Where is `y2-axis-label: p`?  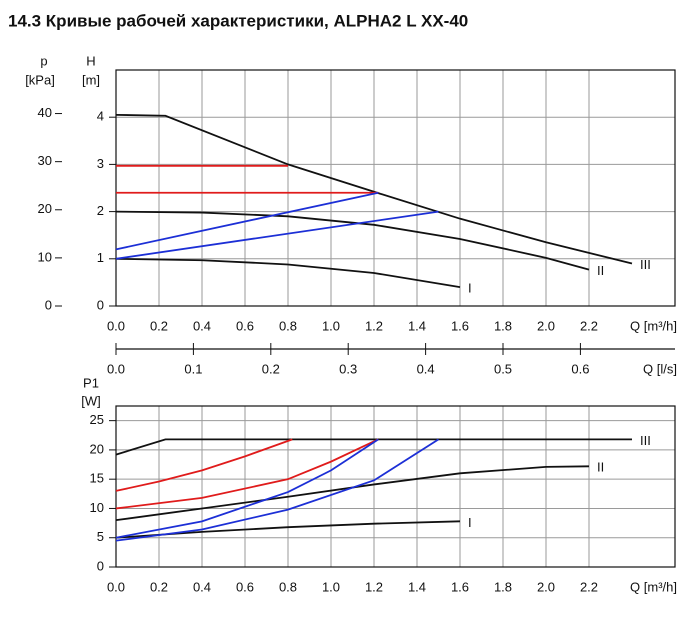 y2-axis-label: p is located at coordinates (43, 60).